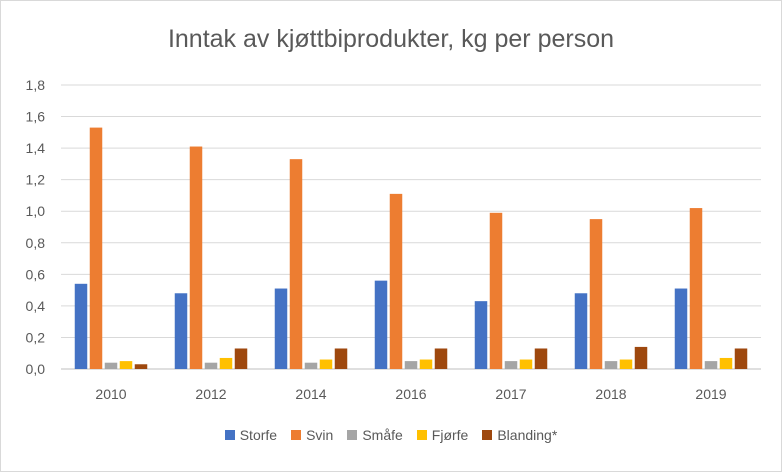 This screenshot has width=782, height=472. I want to click on bar-storfe-2016, so click(381, 324).